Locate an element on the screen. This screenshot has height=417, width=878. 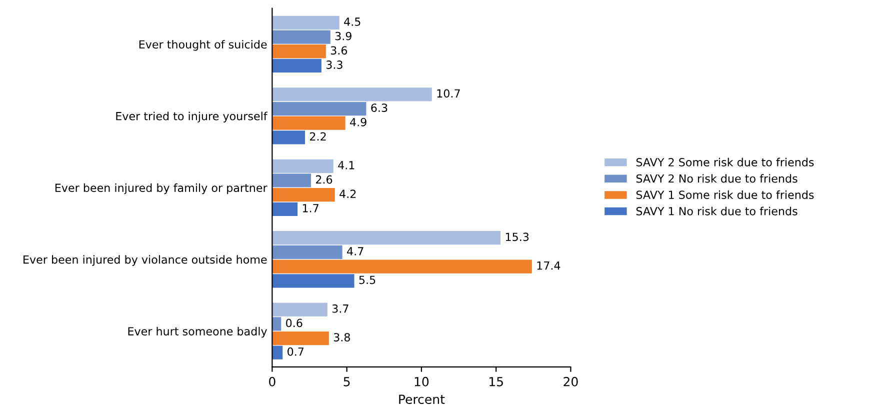
x-tick-label: 5 is located at coordinates (347, 381).